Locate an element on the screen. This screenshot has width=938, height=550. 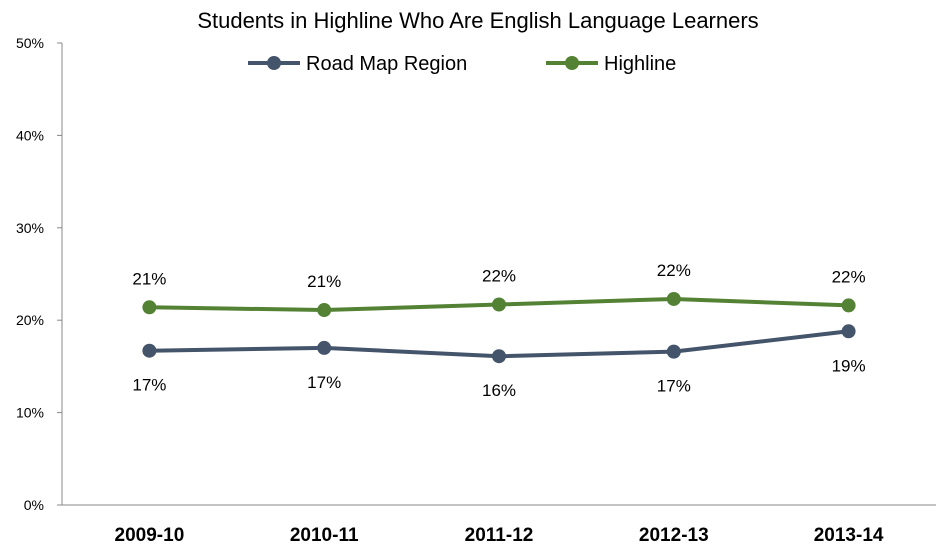
data-label-road-map-region: 19% is located at coordinates (849, 365).